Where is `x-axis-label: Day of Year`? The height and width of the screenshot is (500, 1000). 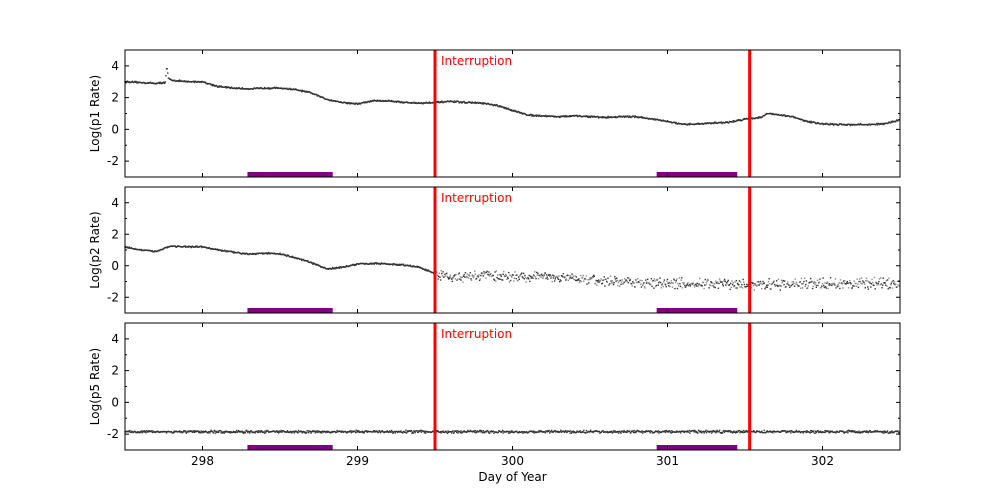 x-axis-label: Day of Year is located at coordinates (512, 477).